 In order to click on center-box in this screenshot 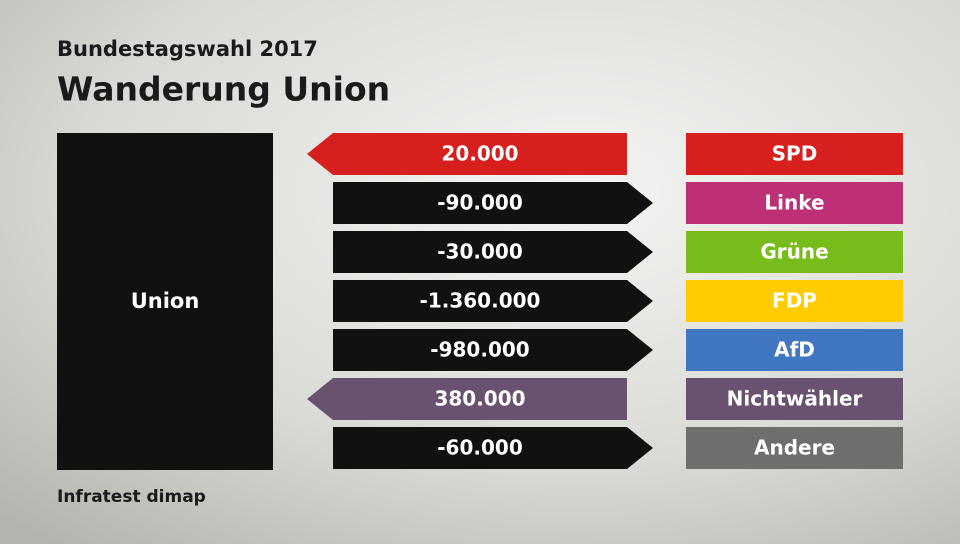, I will do `click(165, 301)`.